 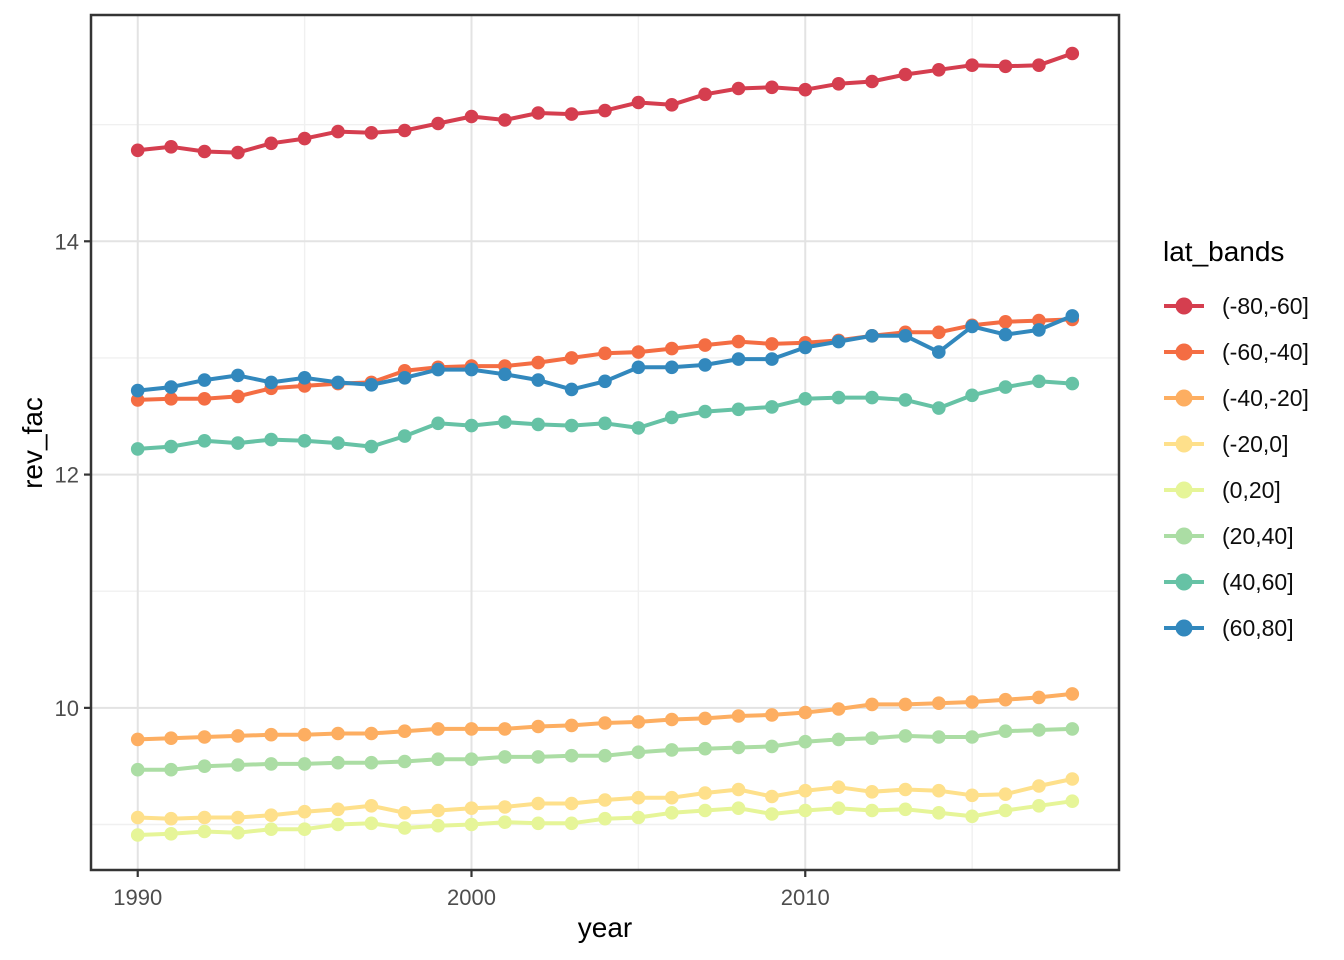 I want to click on legend-item-label: (60,80], so click(x=1258, y=627).